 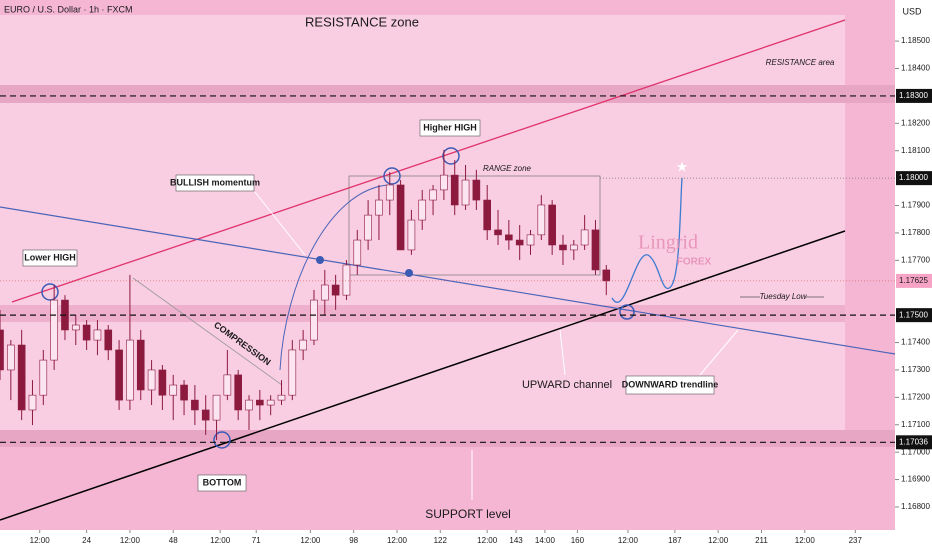 I want to click on level-label: 1.18300, so click(x=913, y=95).